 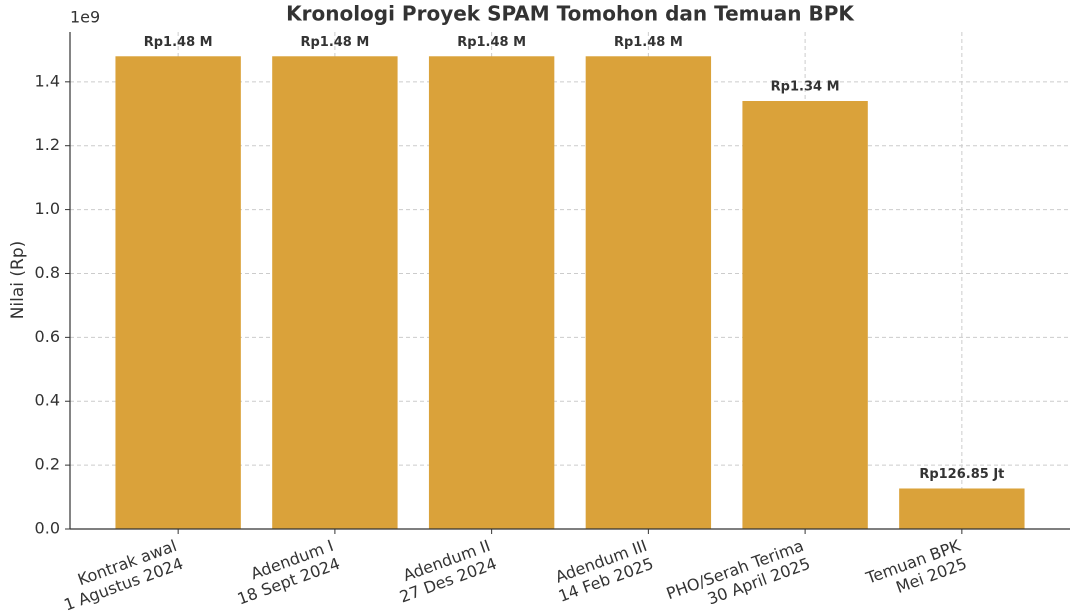 I want to click on y-tick-label: 0.2, so click(x=47, y=464).